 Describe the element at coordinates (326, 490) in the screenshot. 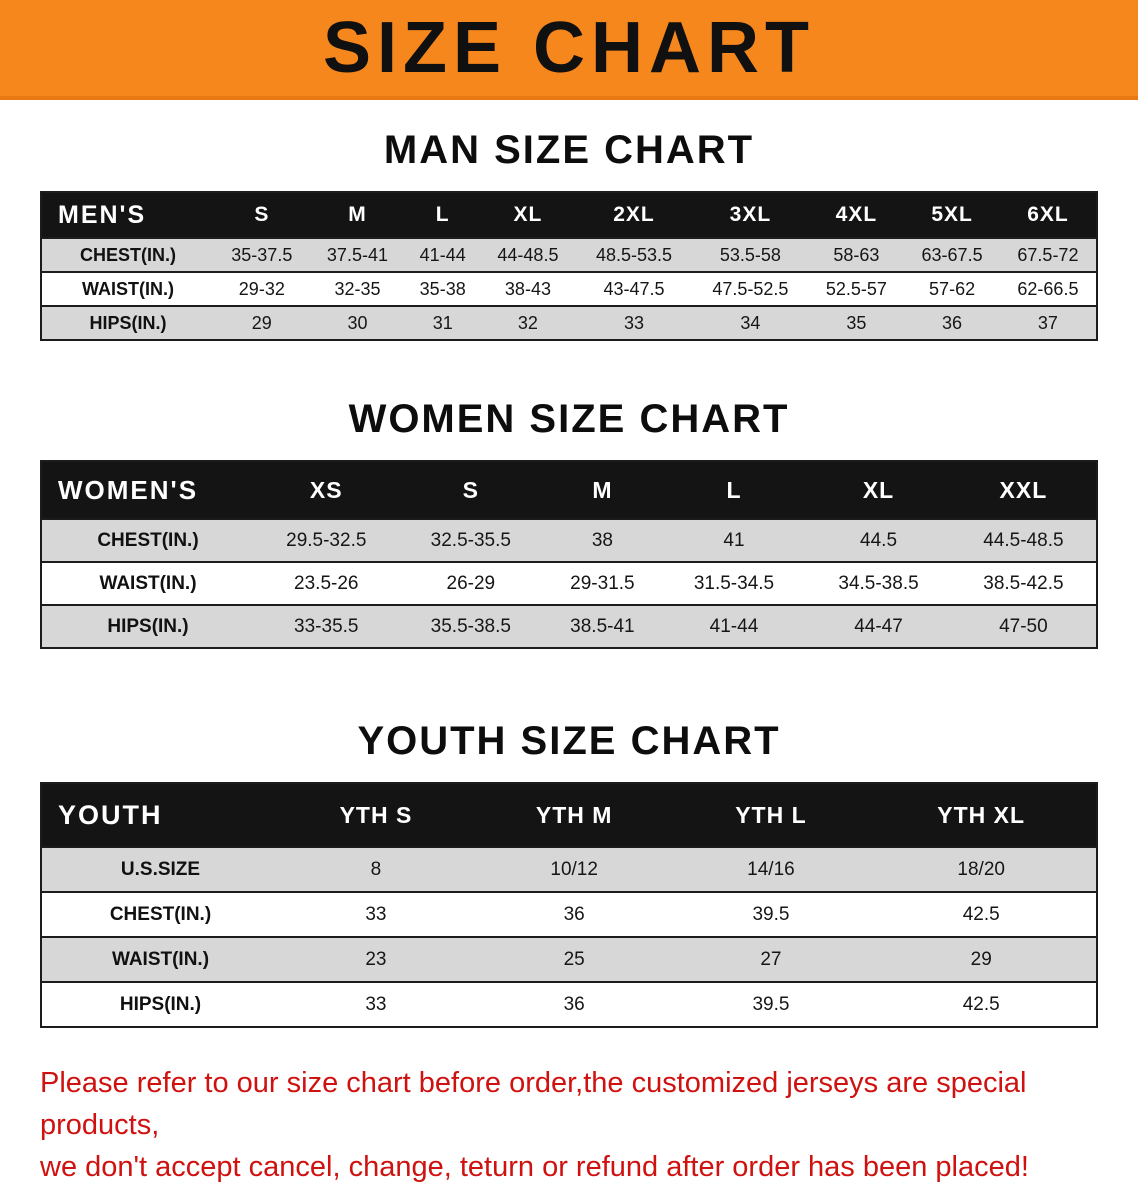

I see `size-header-cell: XS` at that location.